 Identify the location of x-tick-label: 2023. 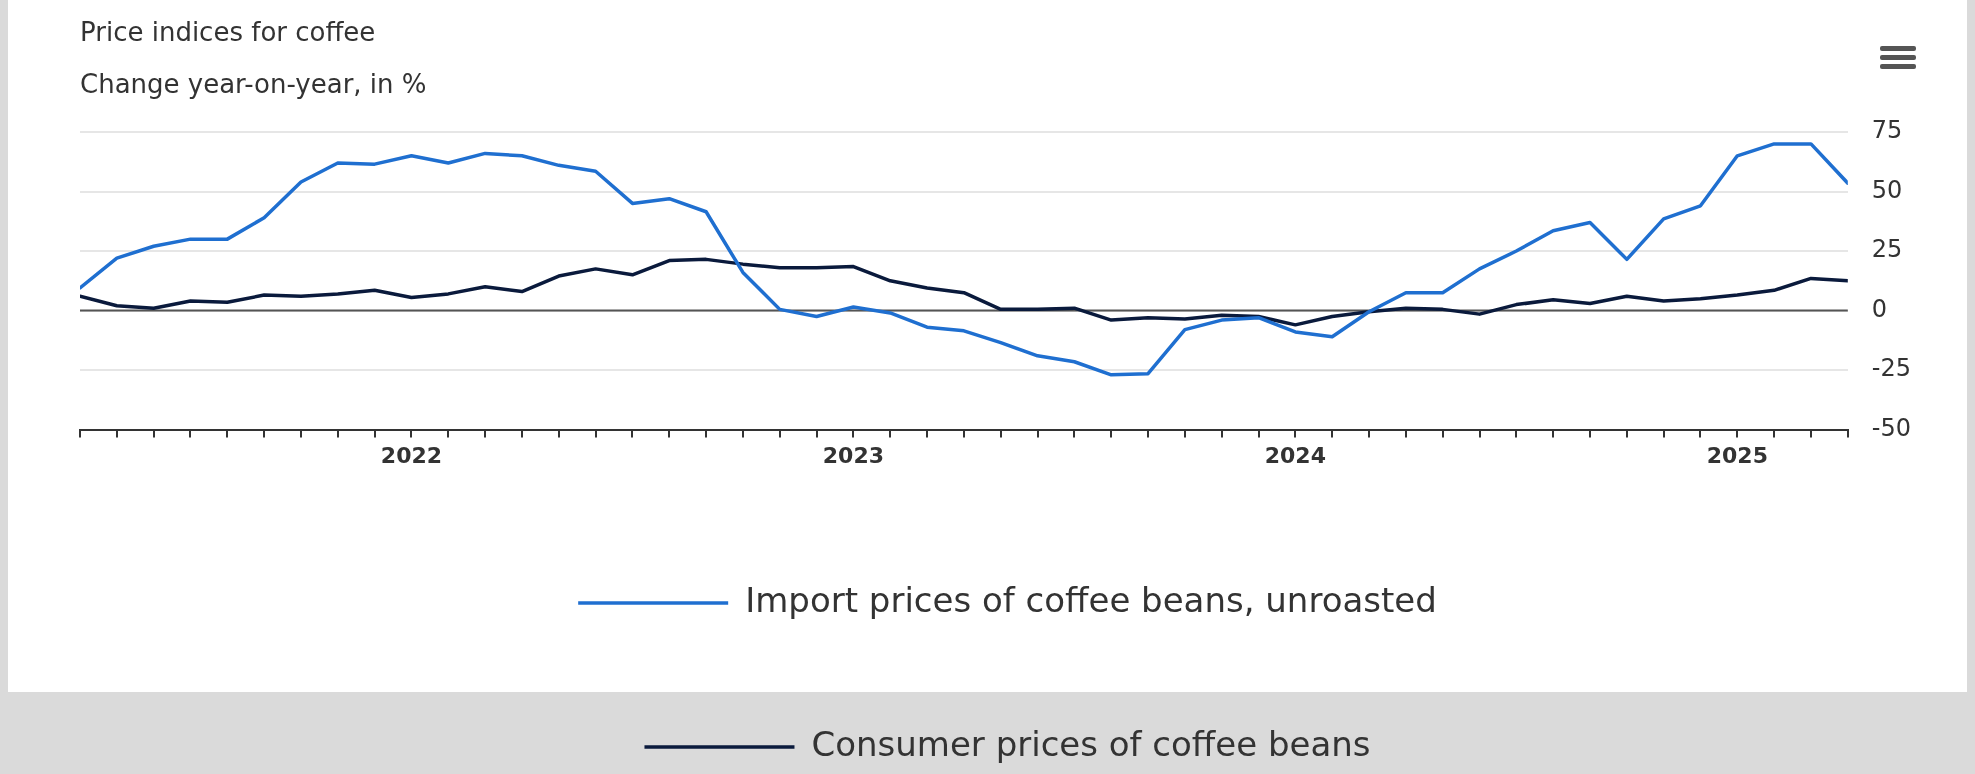
(853, 455).